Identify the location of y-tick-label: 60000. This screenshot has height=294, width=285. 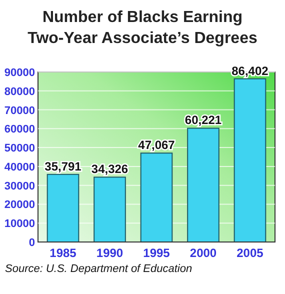
(19, 130).